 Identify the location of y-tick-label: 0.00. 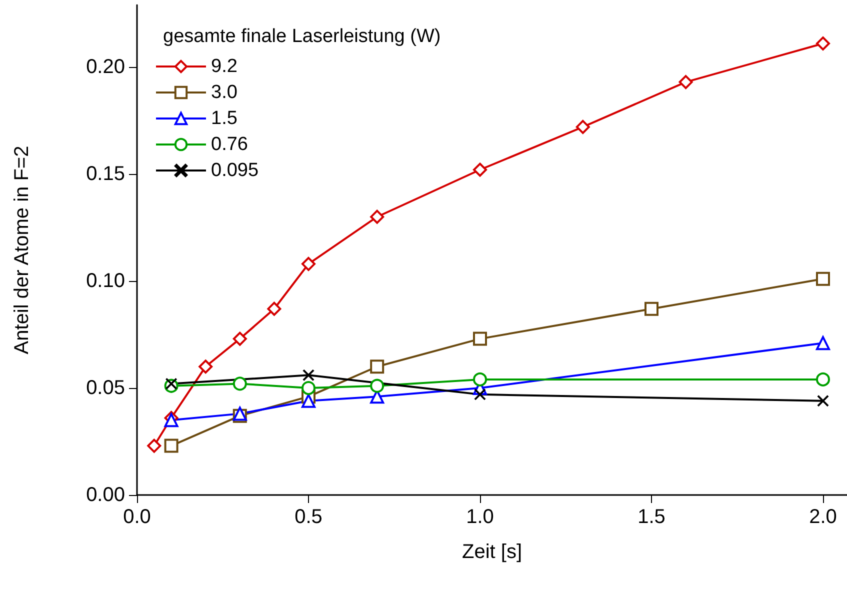
(105, 495).